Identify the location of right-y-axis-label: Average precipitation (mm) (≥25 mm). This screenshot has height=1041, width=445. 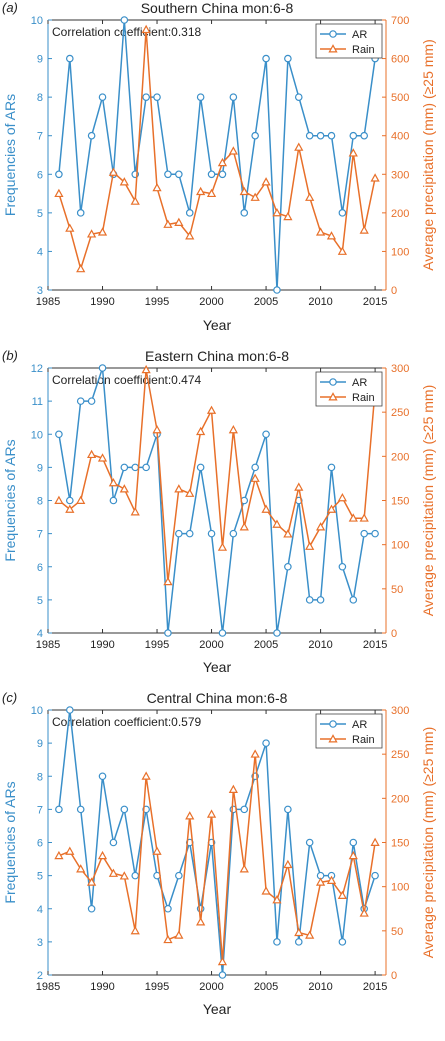
(428, 155).